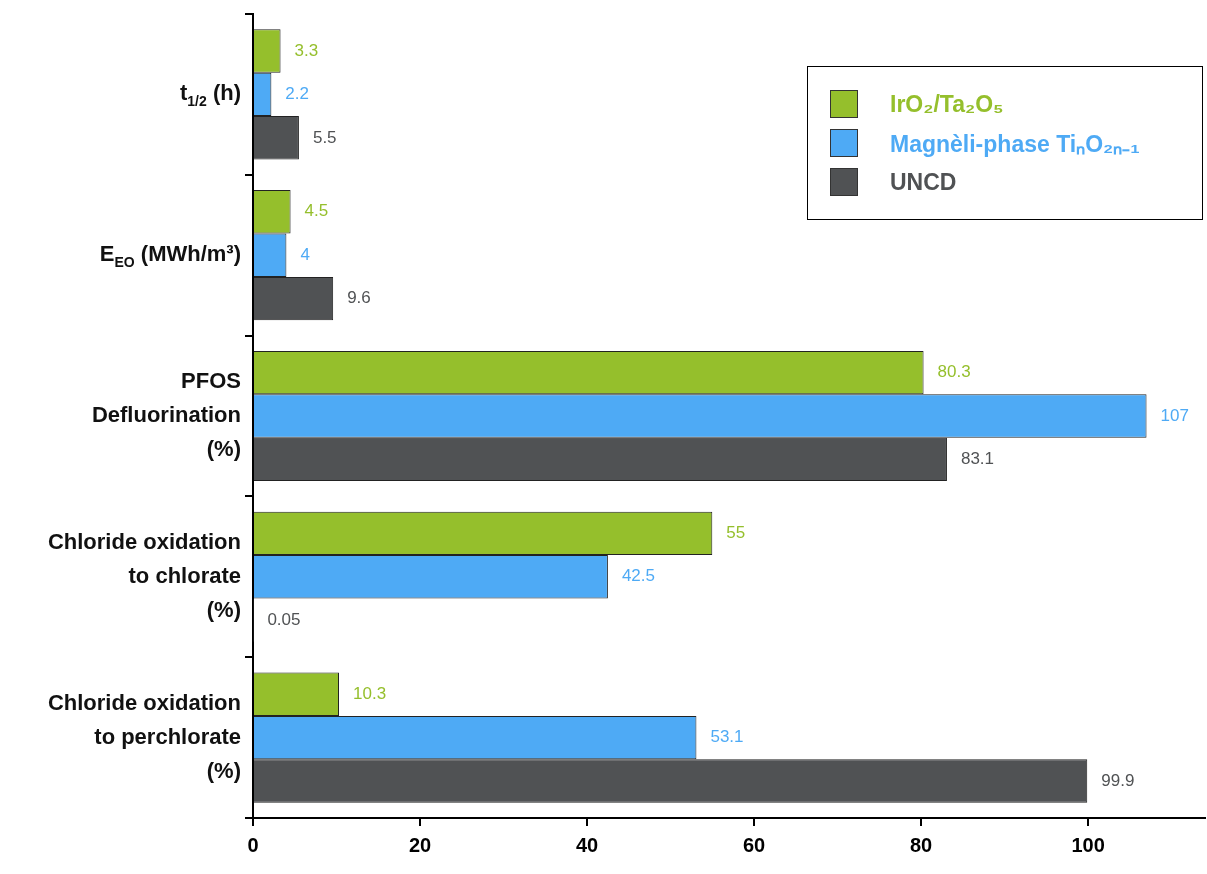 This screenshot has width=1207, height=874. Describe the element at coordinates (420, 844) in the screenshot. I see `x-tick-label: 20` at that location.